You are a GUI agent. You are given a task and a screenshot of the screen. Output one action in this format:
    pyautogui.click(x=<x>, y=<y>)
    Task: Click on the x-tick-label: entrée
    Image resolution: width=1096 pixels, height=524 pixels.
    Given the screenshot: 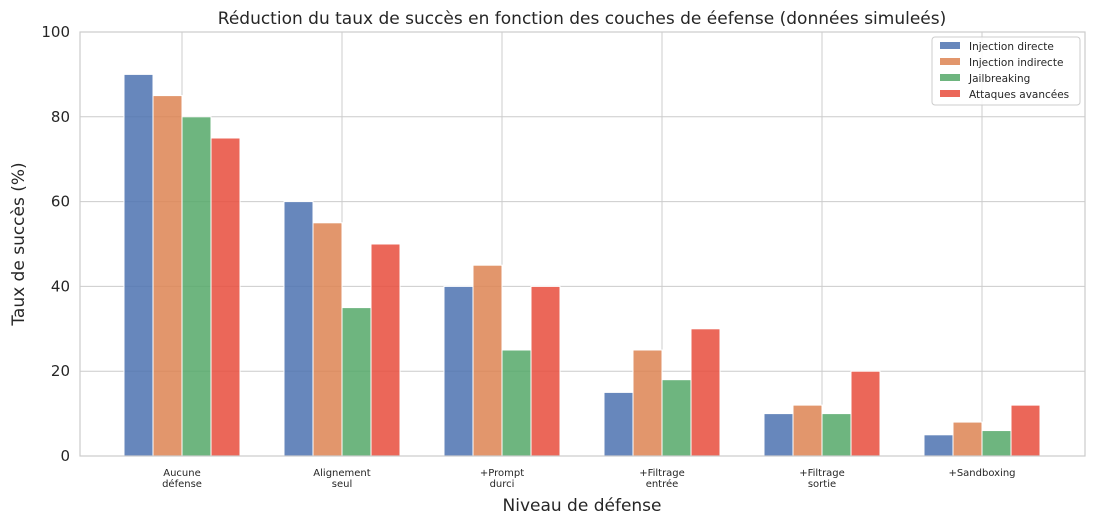 What is the action you would take?
    pyautogui.click(x=662, y=484)
    